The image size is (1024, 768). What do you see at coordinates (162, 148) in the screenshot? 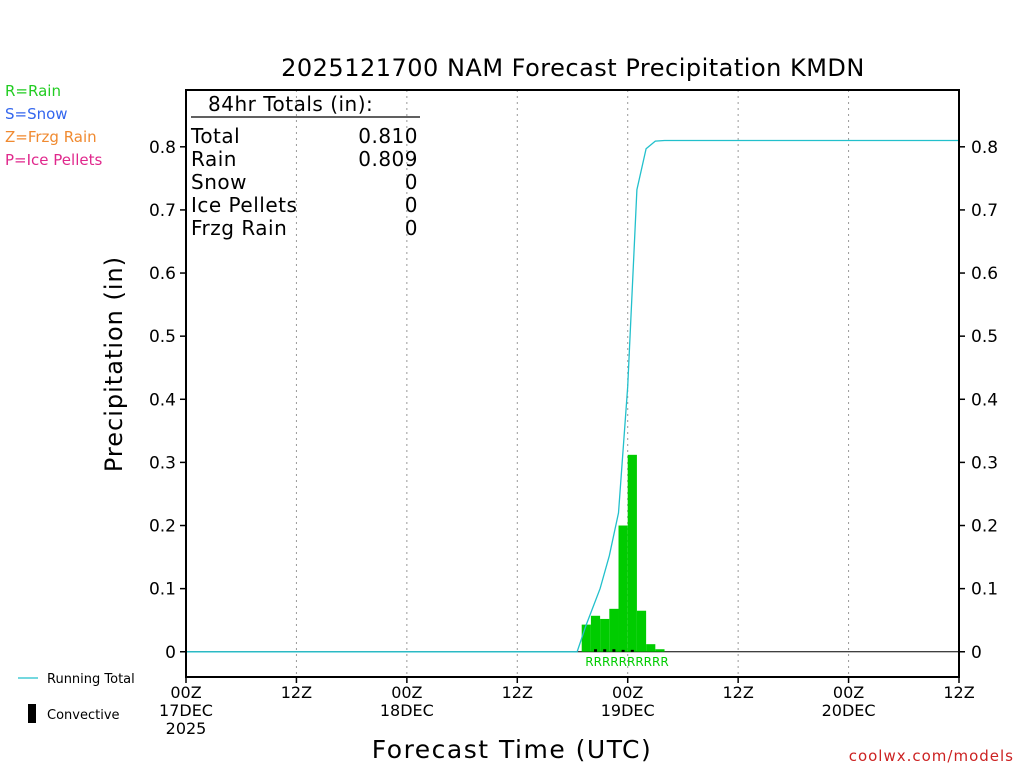
I see `y-tick-label-left: 0.8` at bounding box center [162, 148].